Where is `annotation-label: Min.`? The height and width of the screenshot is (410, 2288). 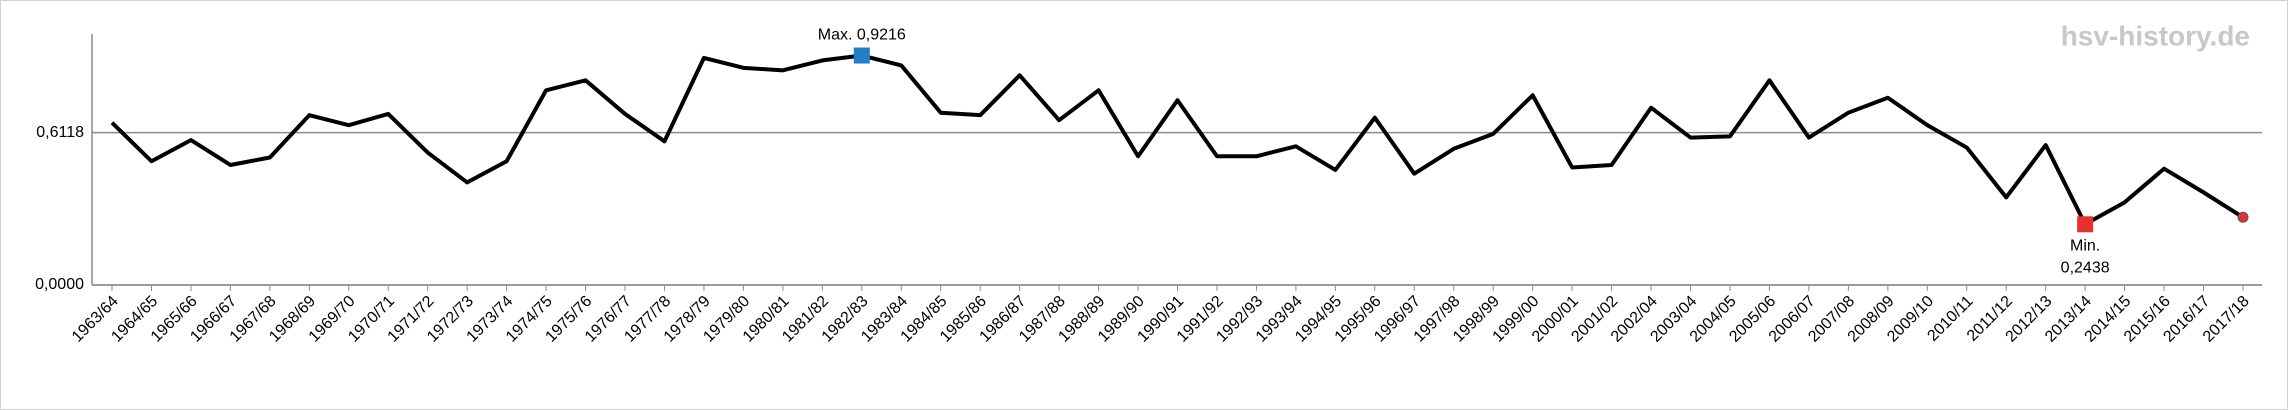 annotation-label: Min. is located at coordinates (2085, 246).